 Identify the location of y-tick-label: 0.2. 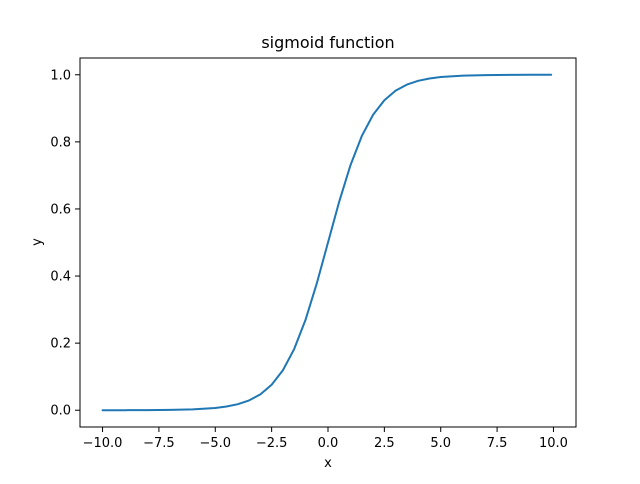
(60, 344).